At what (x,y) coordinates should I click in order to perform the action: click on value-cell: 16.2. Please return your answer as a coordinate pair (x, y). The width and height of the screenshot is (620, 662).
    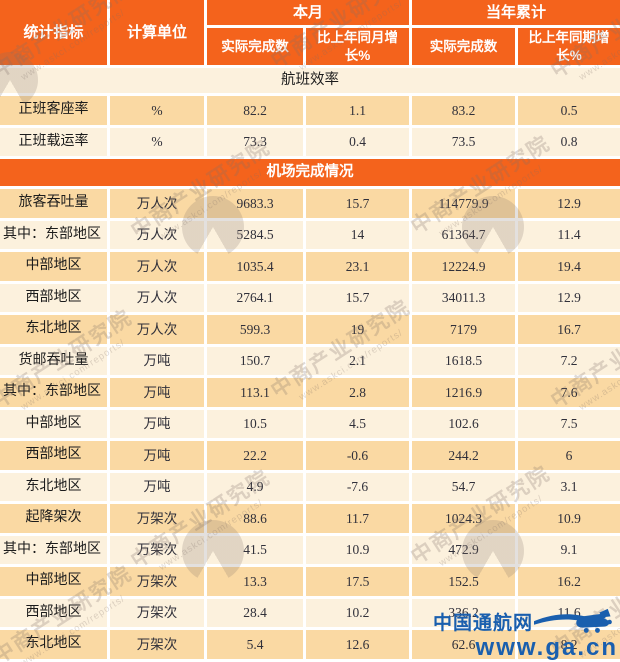
    Looking at the image, I should click on (569, 583).